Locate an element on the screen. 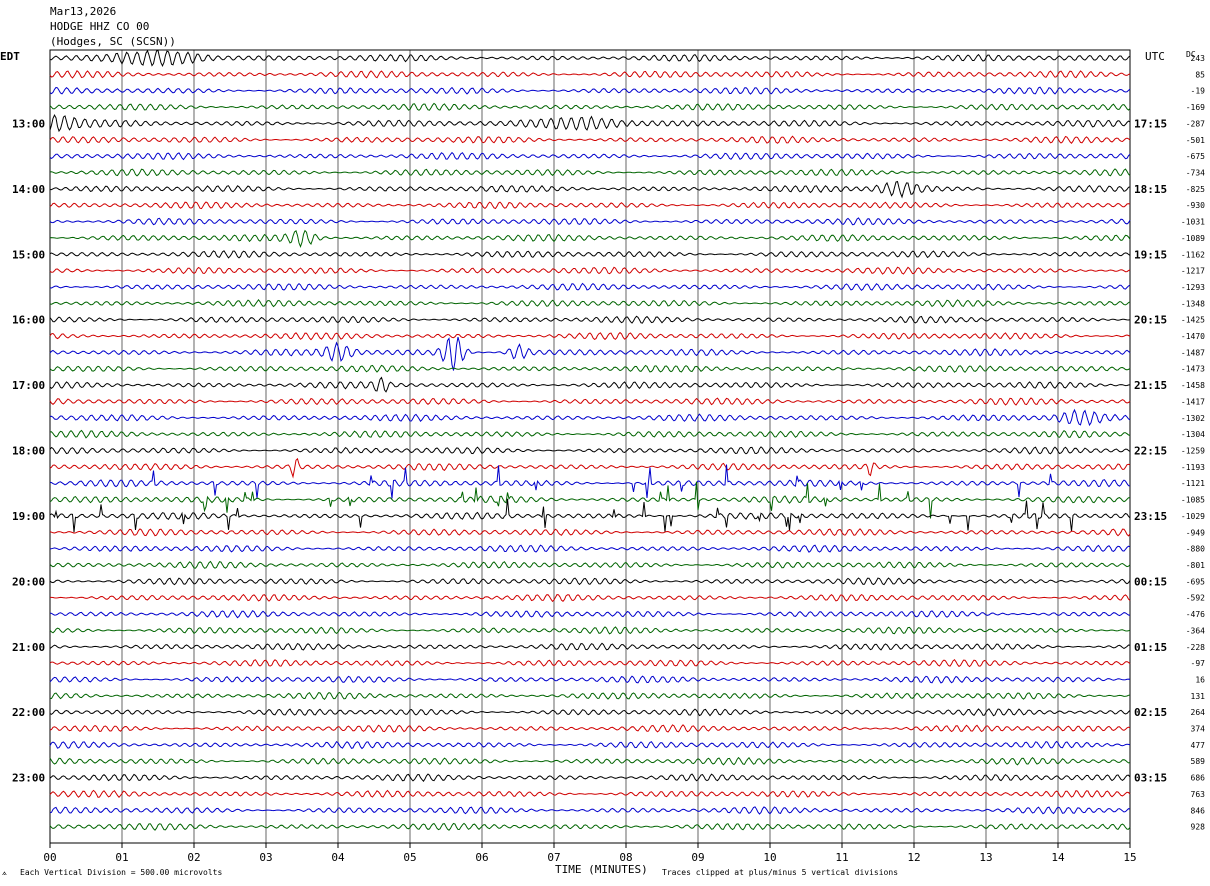 The width and height of the screenshot is (1210, 886). location-label: (Hodges, SC (SCSN)) is located at coordinates (113, 41).